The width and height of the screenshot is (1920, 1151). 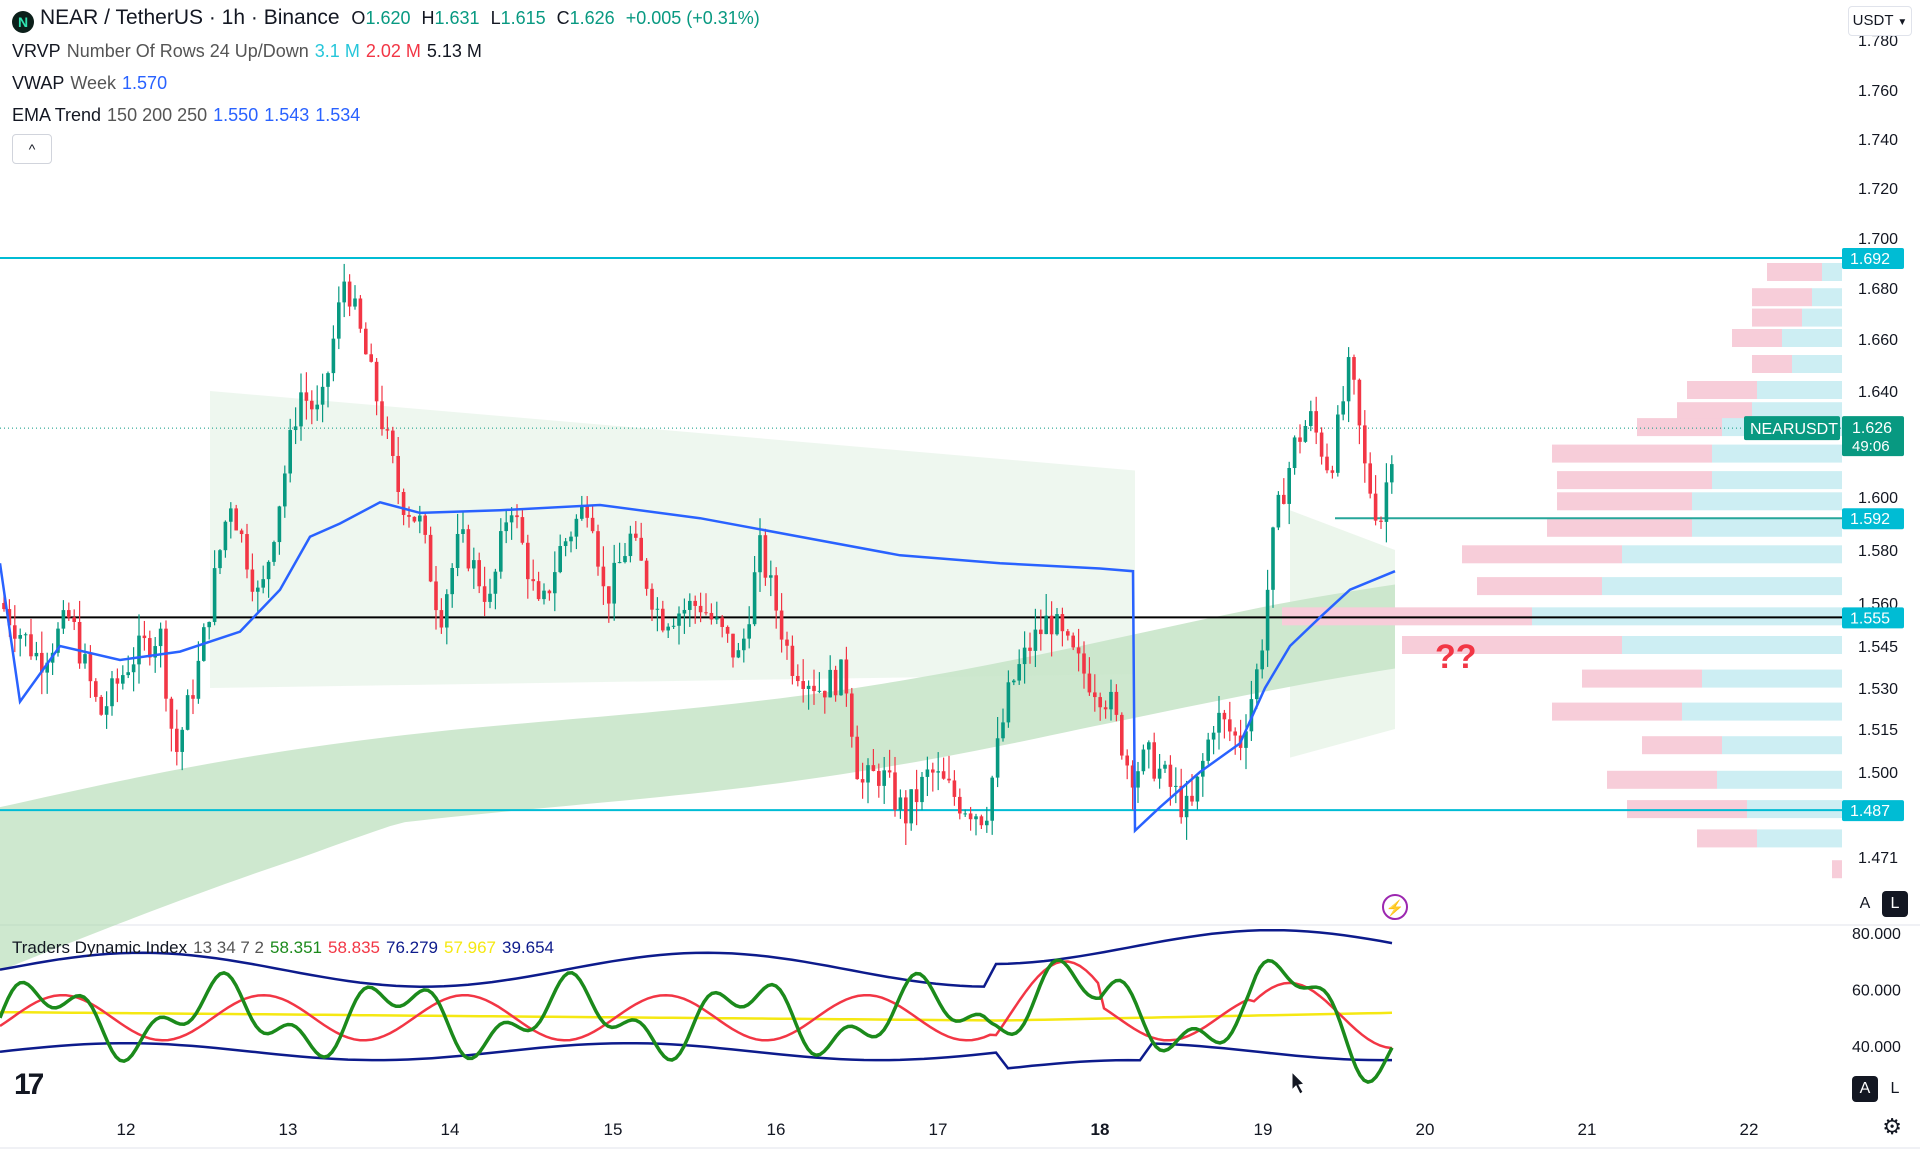 I want to click on symbol-badge-bg, so click(x=1792, y=428).